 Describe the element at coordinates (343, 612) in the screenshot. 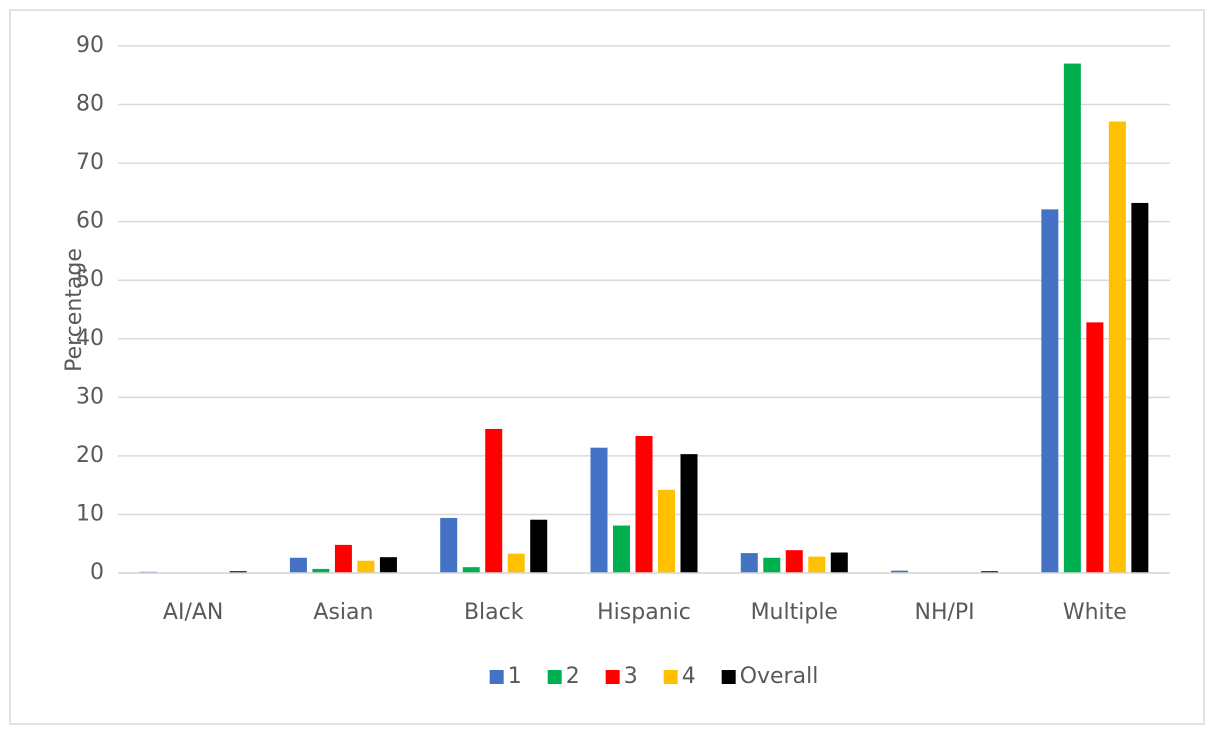

I see `x-tick-label: Asian` at that location.